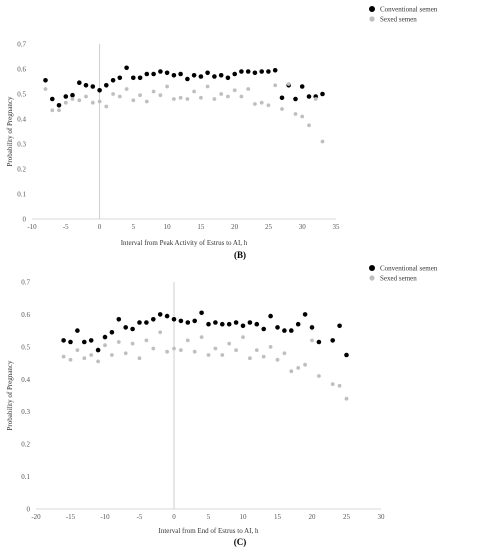 The width and height of the screenshot is (477, 550). Describe the element at coordinates (398, 20) in the screenshot. I see `legend-label: Sexed semen` at that location.